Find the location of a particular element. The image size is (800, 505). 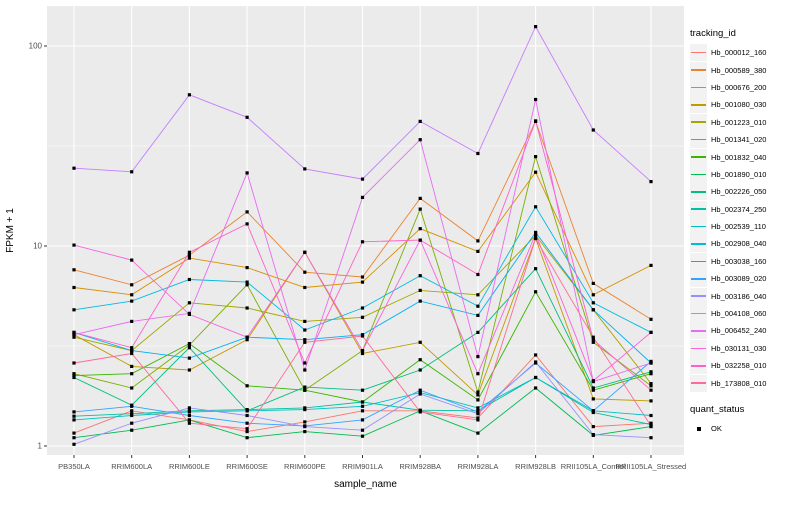

legend-item-label: Hb_002374_250 is located at coordinates (739, 209).